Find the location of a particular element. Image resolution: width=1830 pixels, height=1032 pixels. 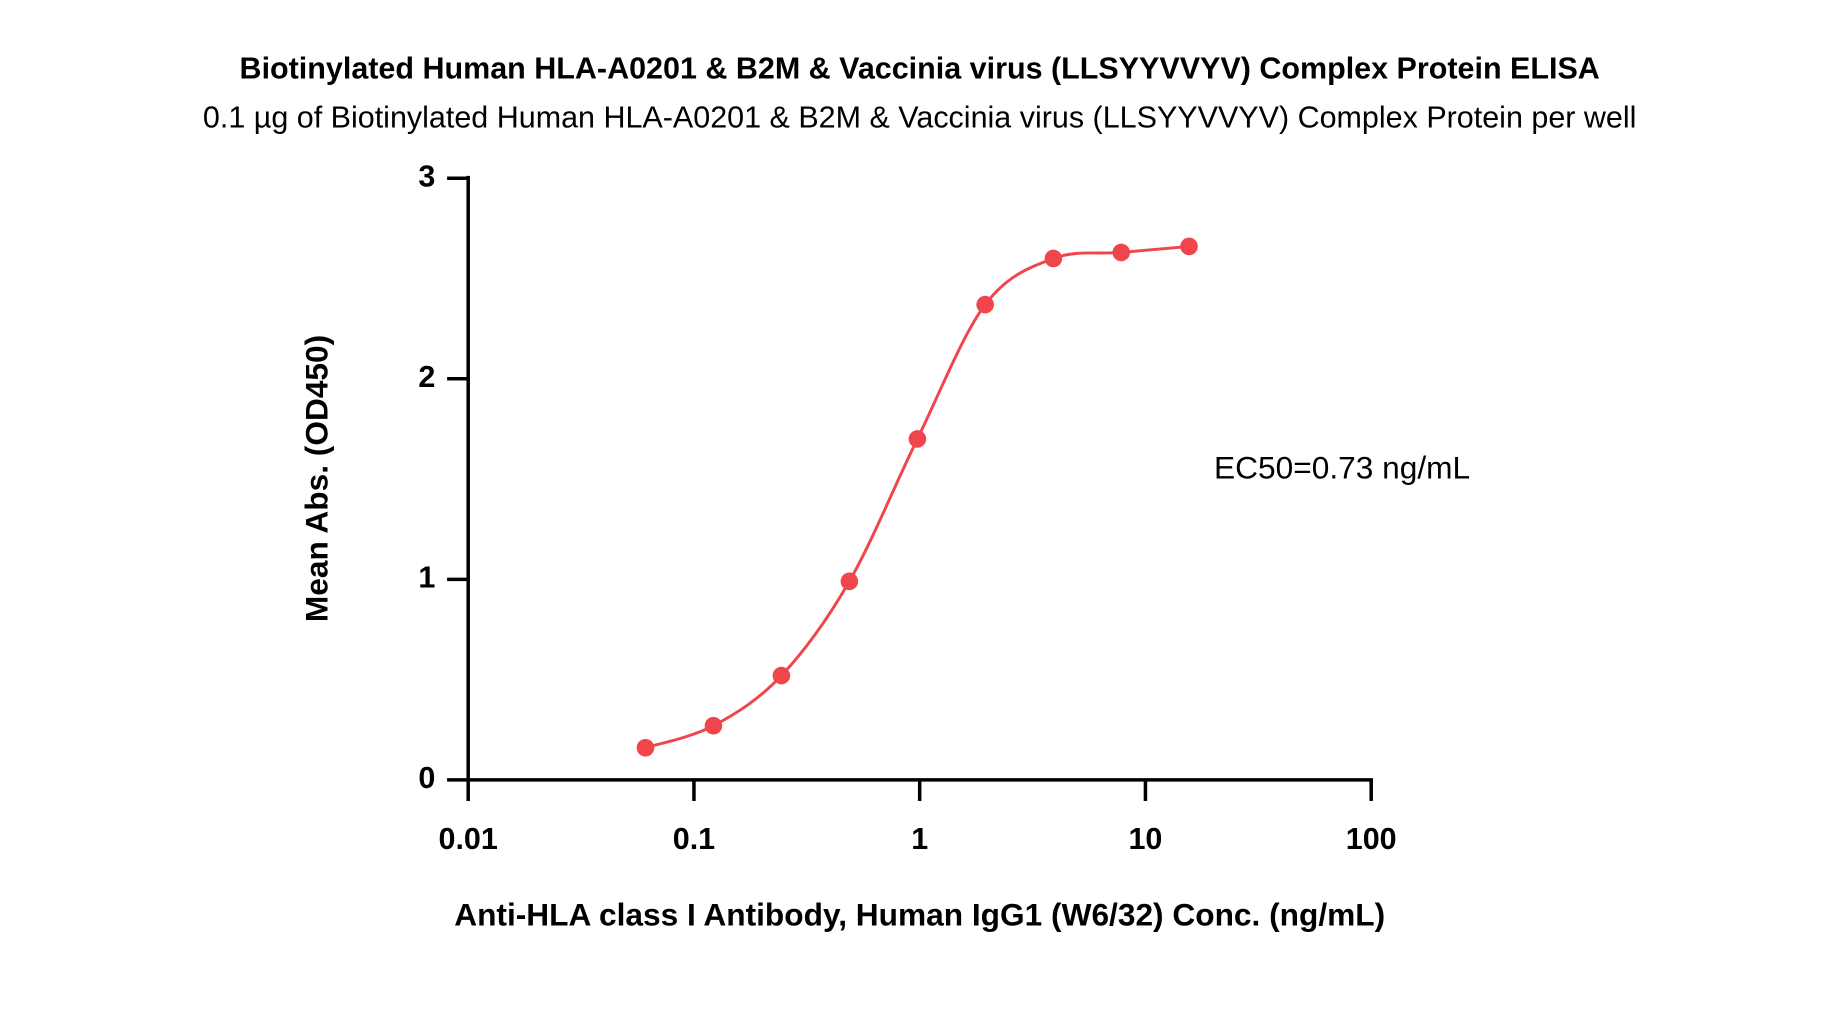

y-tick-label: 0 is located at coordinates (426, 778).